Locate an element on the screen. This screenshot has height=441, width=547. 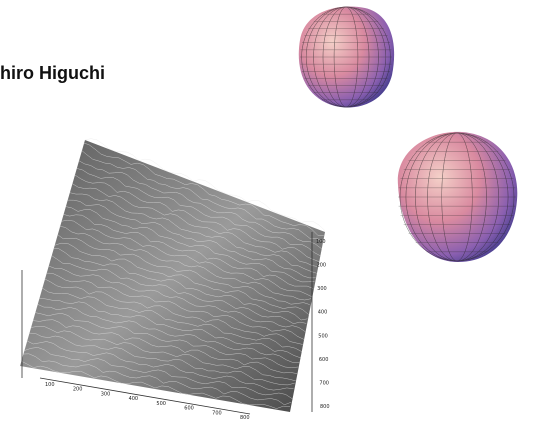
x-tick-label: 600 is located at coordinates (189, 409).